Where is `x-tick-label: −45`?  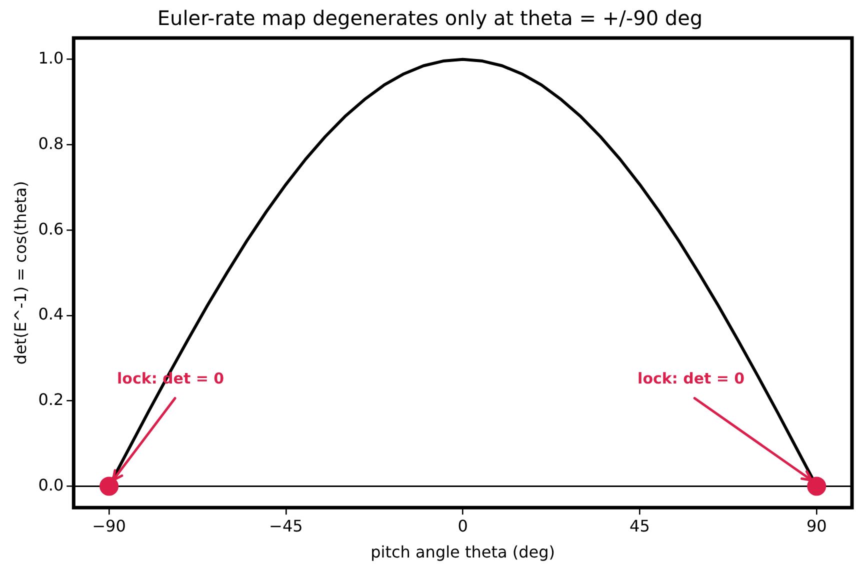
x-tick-label: −45 is located at coordinates (286, 526).